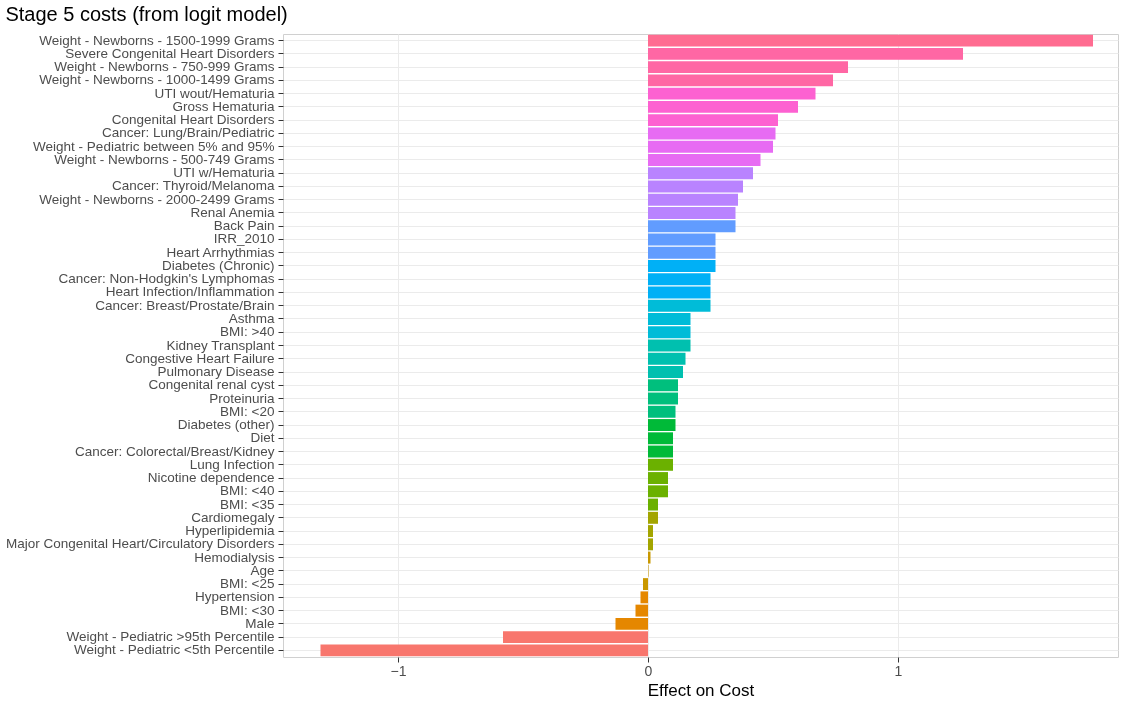 The image size is (1148, 706). I want to click on y-tick-label: BMI: <25, so click(247, 584).